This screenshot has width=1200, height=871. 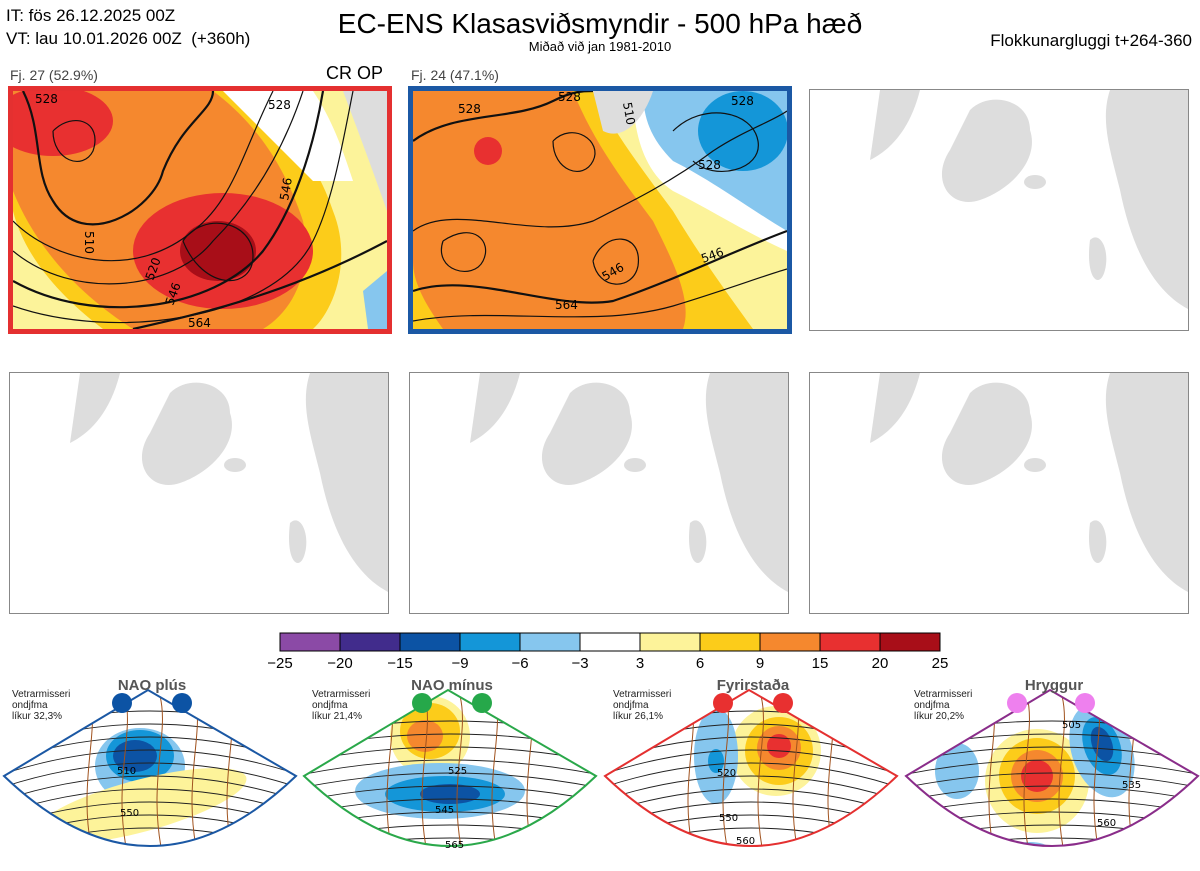 I want to click on cluster-2-contours, so click(x=600, y=206).